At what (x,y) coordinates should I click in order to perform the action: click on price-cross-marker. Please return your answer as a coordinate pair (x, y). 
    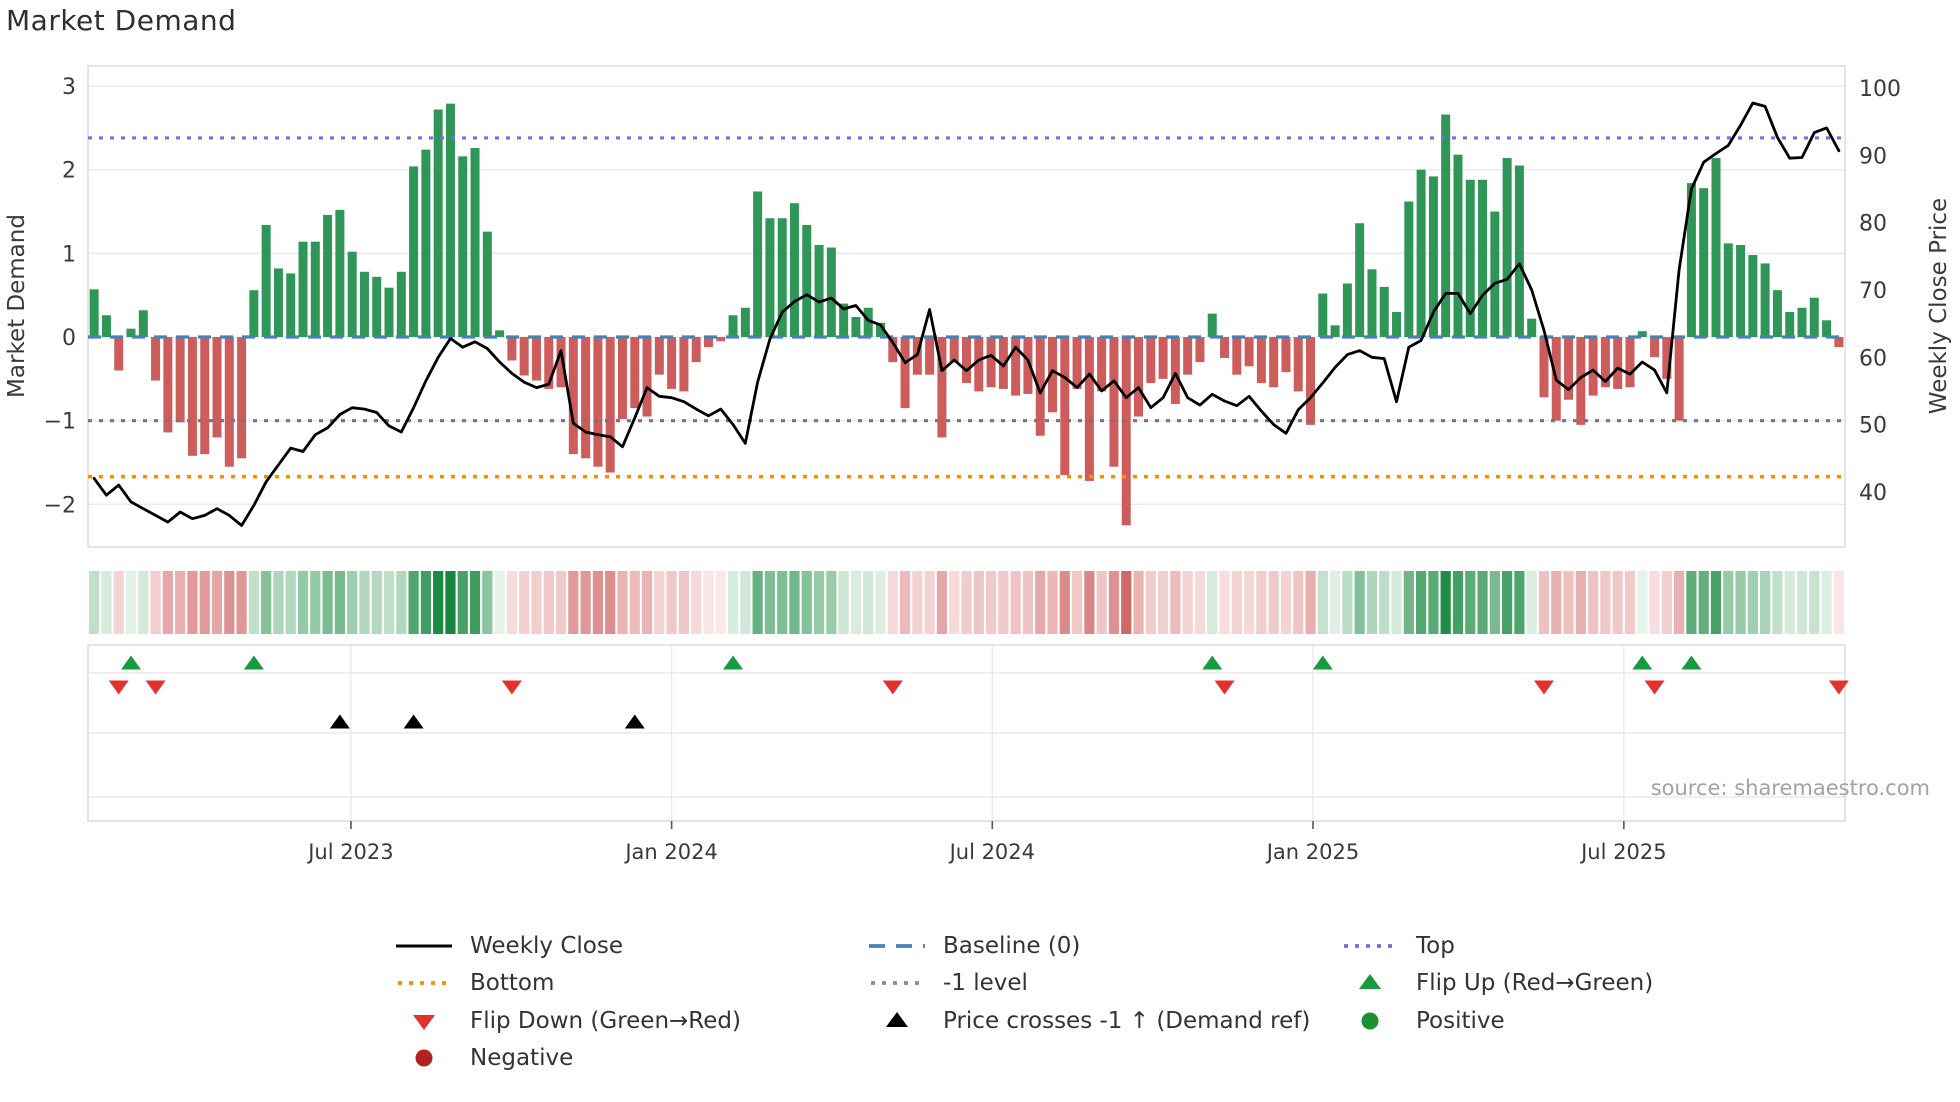
    Looking at the image, I should click on (413, 721).